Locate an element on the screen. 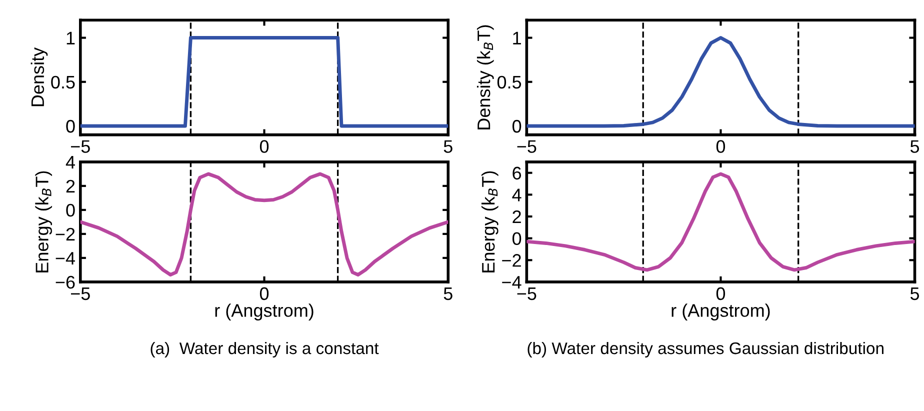 The height and width of the screenshot is (411, 924). text: (a) Water density is a constant is located at coordinates (264, 350).